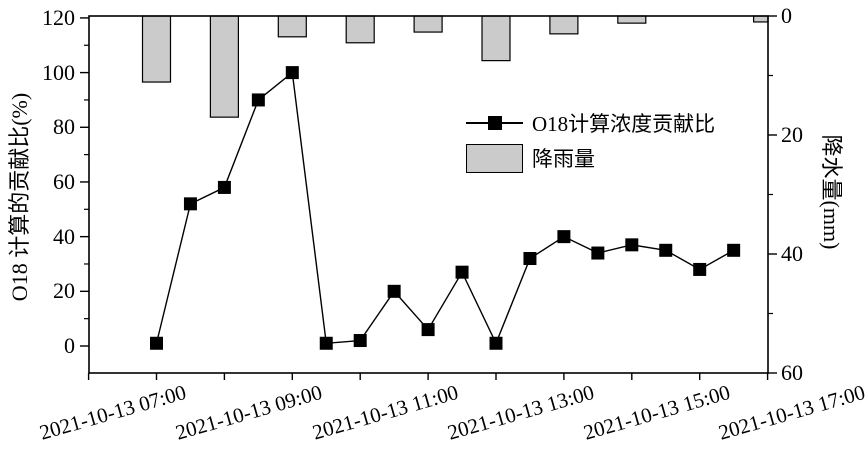  I want to click on line-sample, so click(494, 123).